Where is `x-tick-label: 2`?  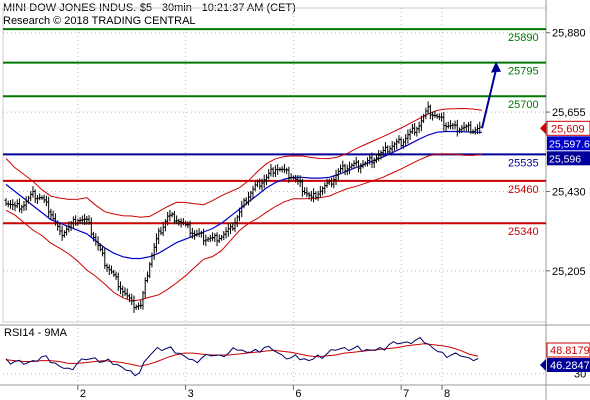
x-tick-label: 2 is located at coordinates (83, 394).